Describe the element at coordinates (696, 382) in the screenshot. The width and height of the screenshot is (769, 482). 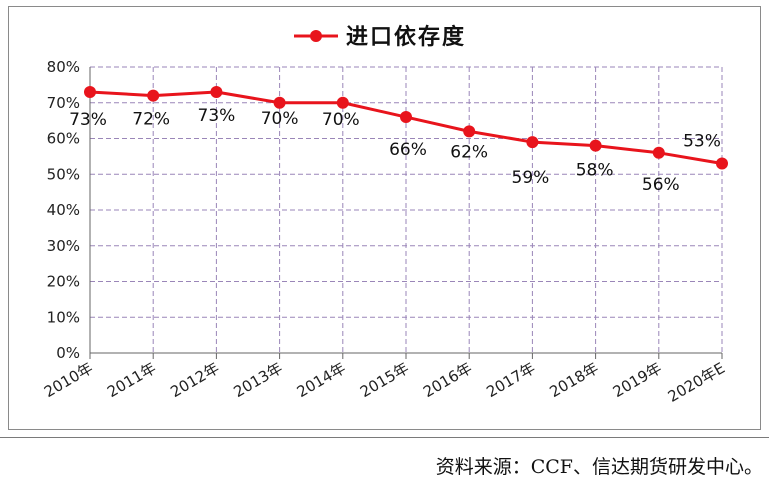
I see `x-tick-label: 2020年E` at that location.